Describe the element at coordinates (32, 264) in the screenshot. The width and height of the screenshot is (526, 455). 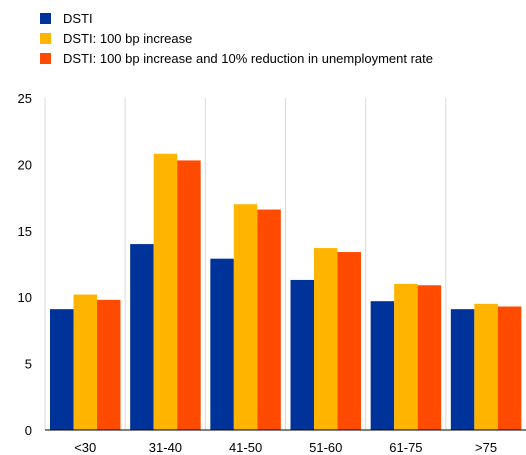
I see `y-axis: 0 5 10 15 20 25` at that location.